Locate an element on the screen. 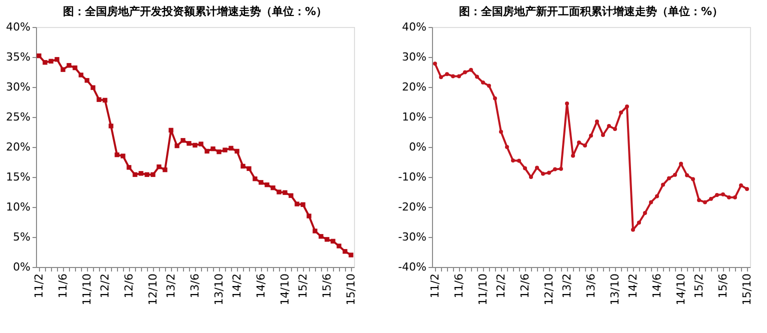 This screenshot has width=767, height=333. x-tick-label: 14/6 is located at coordinates (657, 286).